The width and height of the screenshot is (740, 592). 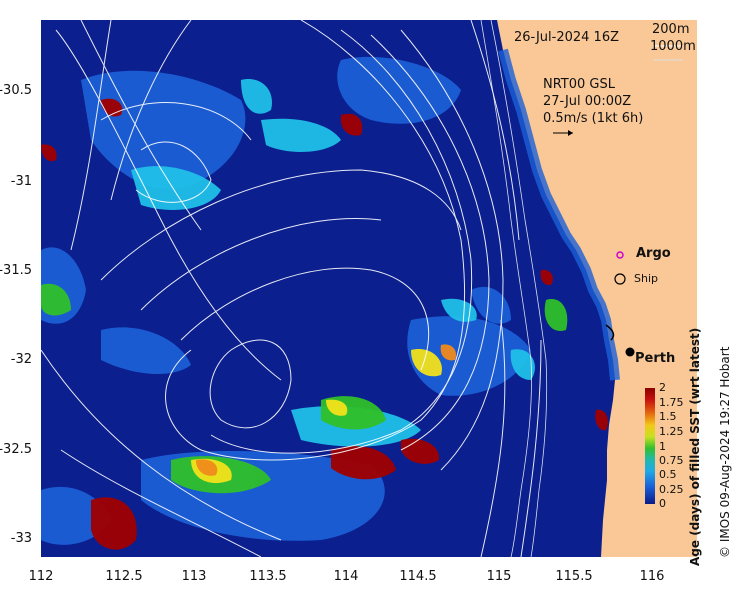 What do you see at coordinates (21, 359) in the screenshot?
I see `y-tick-label: -32` at bounding box center [21, 359].